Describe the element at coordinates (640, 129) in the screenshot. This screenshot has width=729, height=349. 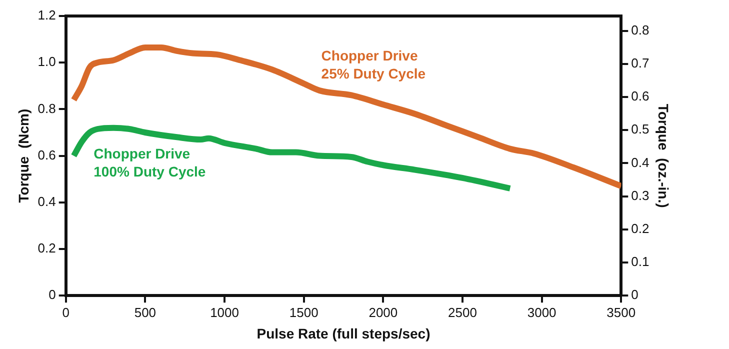
I see `y2-tick-label: 0.5` at that location.